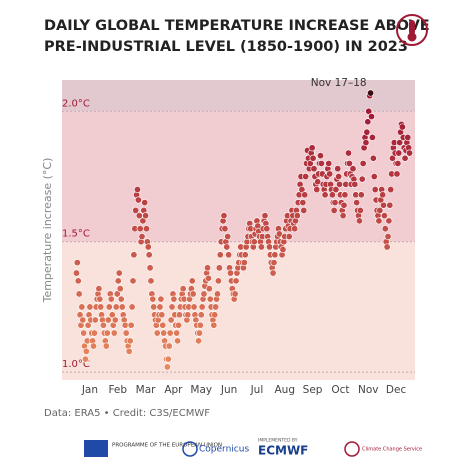 The image size is (474, 474). I want to click on x-tick-label: Feb, so click(117, 390).